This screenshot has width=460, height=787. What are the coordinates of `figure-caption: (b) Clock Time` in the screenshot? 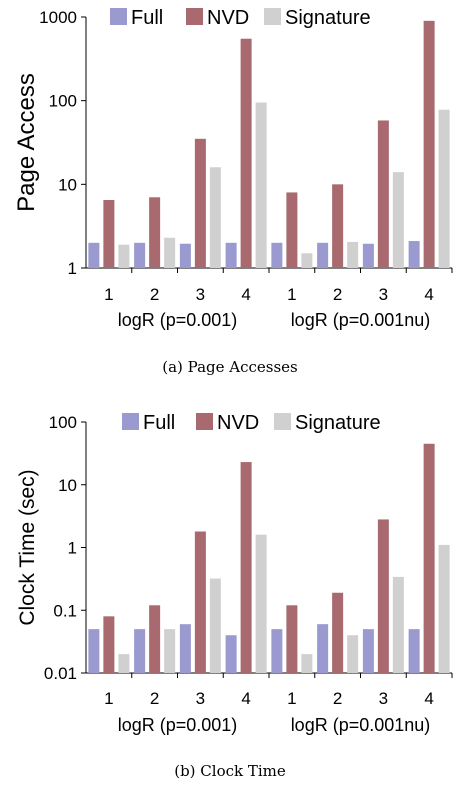 It's located at (230, 771).